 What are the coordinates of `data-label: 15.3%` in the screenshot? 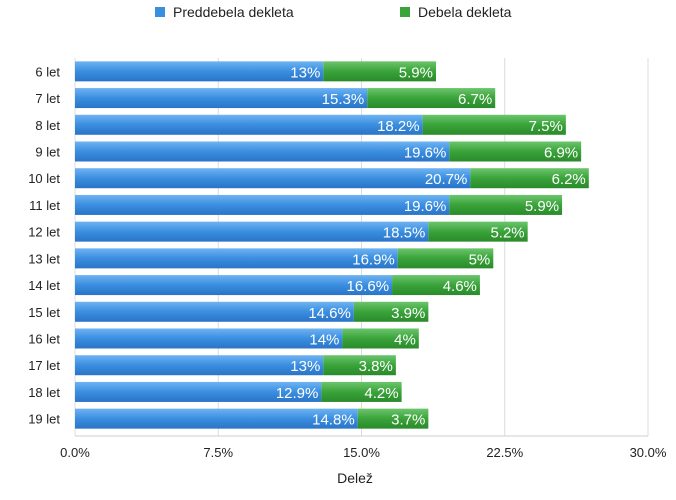 It's located at (343, 99).